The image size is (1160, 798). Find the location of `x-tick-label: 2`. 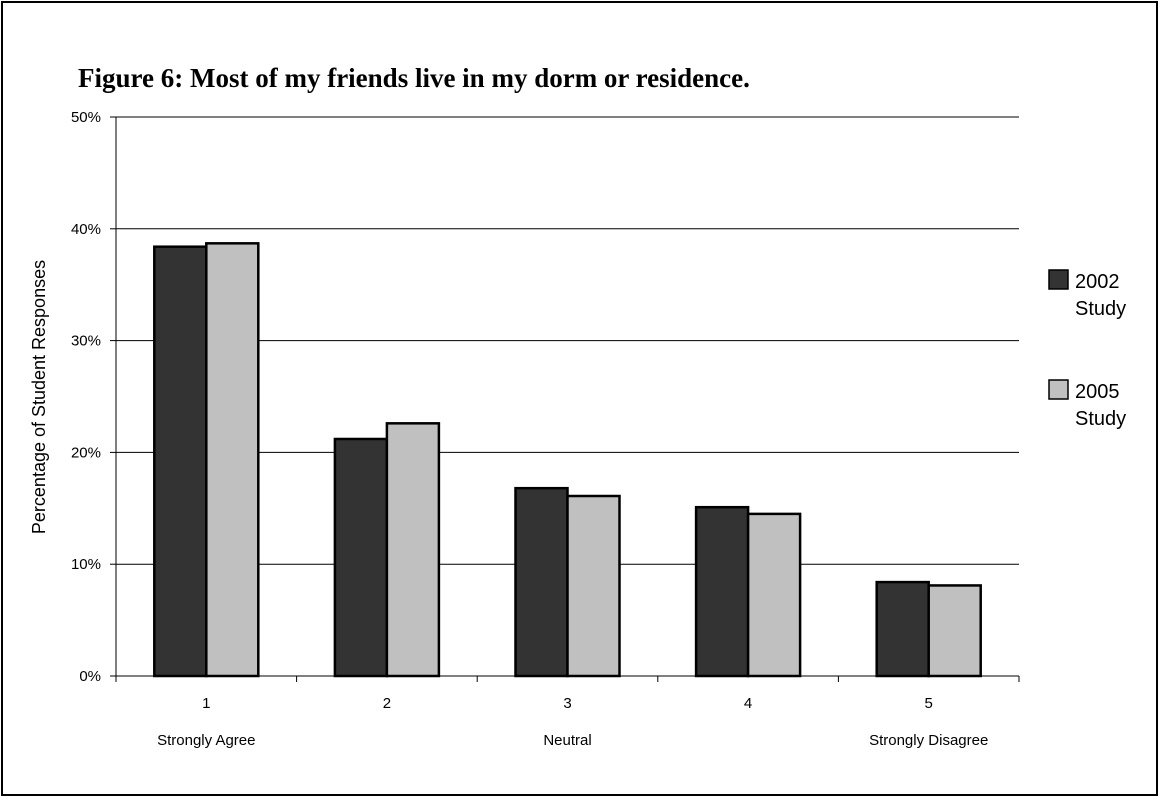

x-tick-label: 2 is located at coordinates (387, 703).